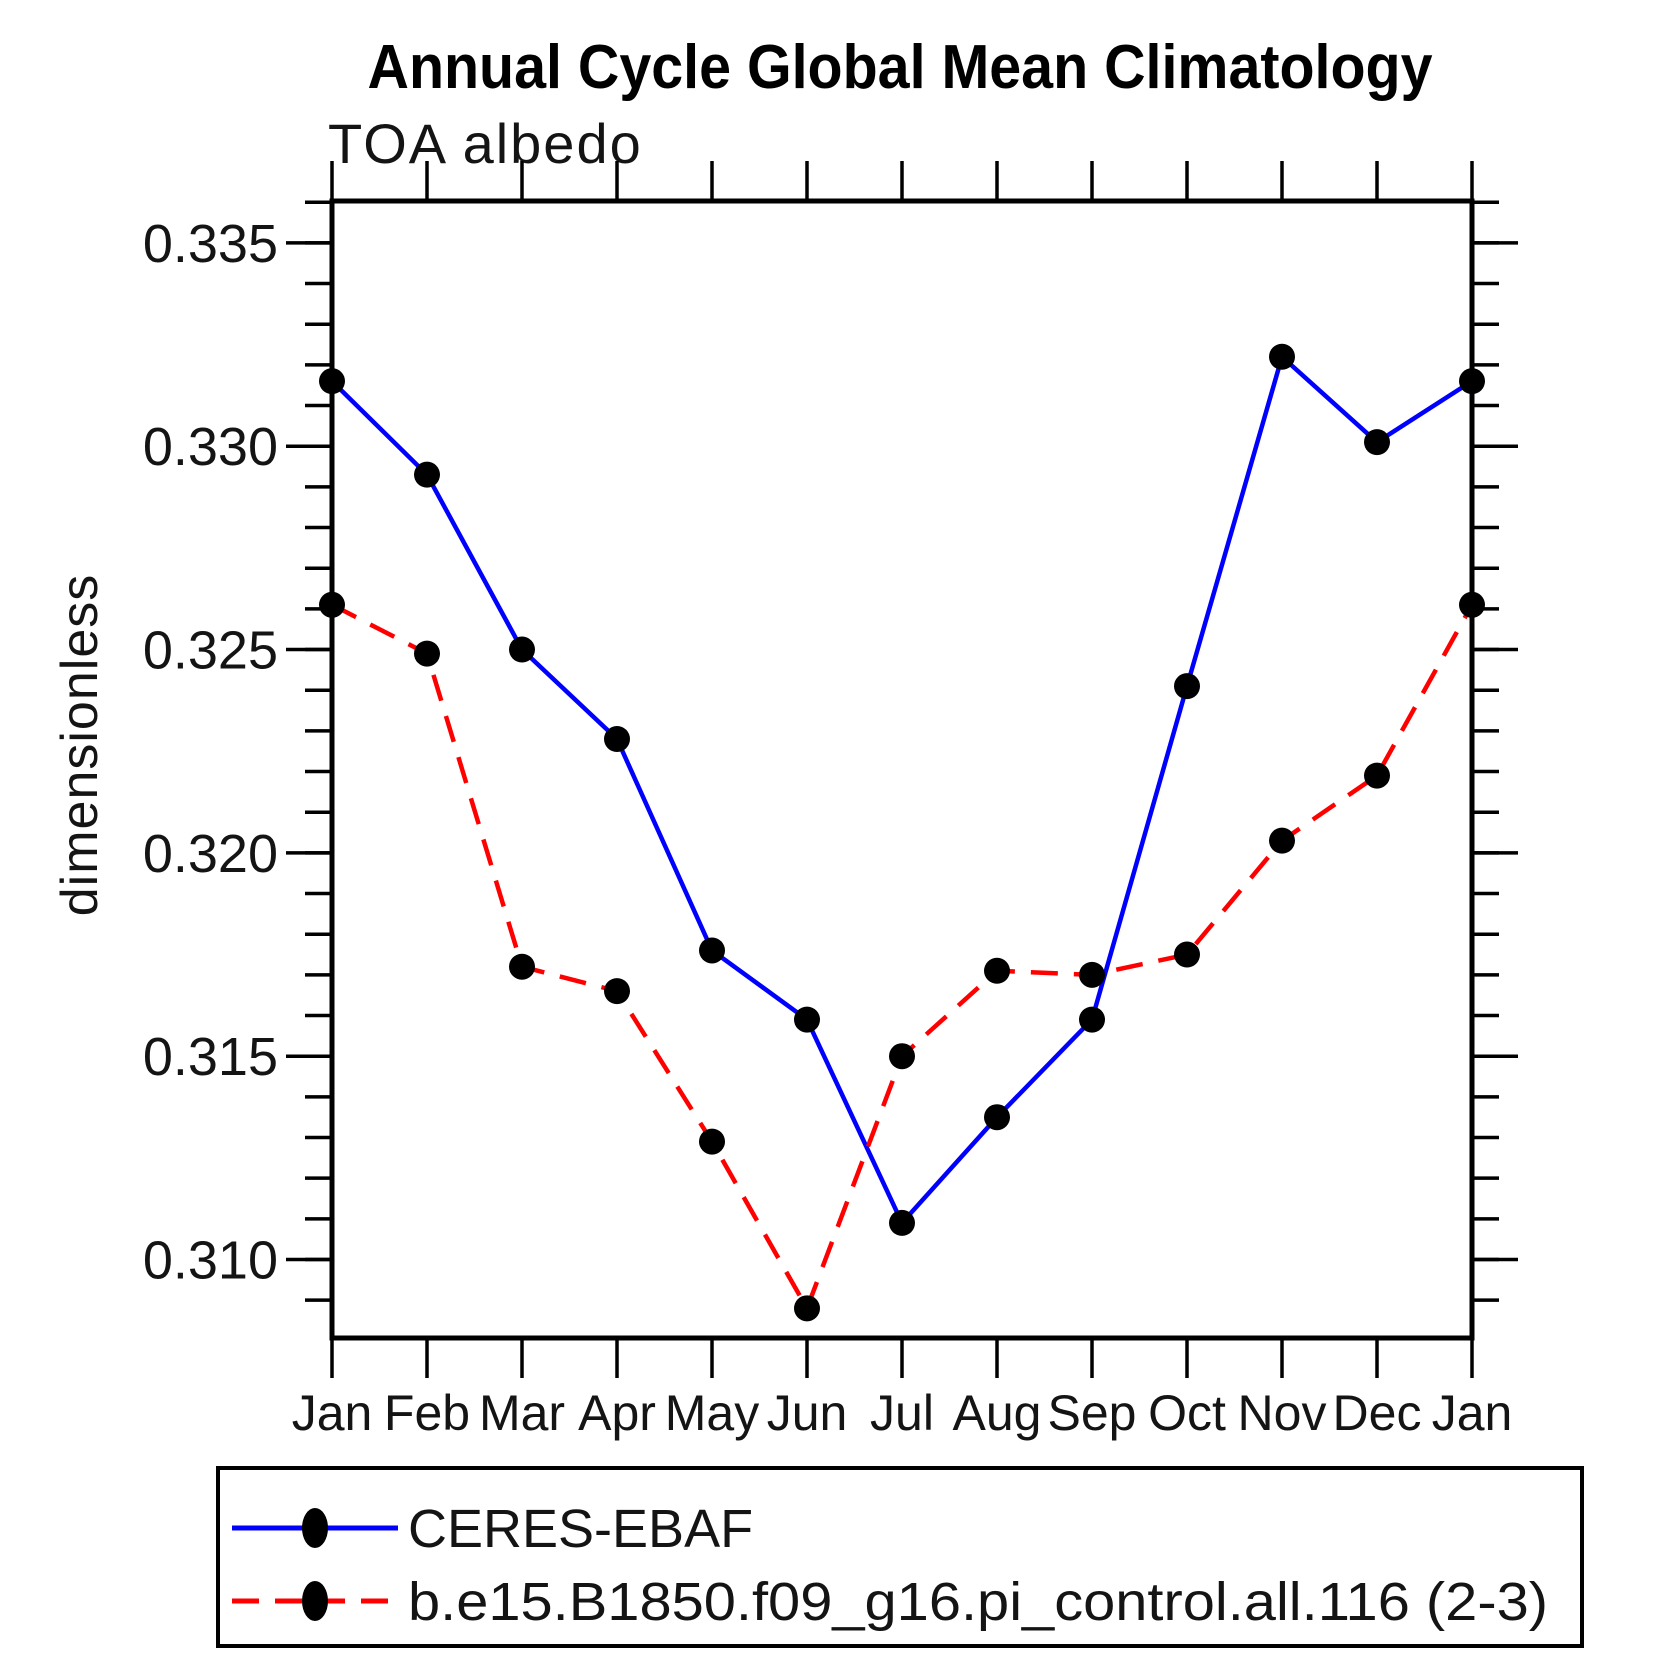 This screenshot has height=1663, width=1663. What do you see at coordinates (1092, 1413) in the screenshot?
I see `x-tick-label: Sep` at bounding box center [1092, 1413].